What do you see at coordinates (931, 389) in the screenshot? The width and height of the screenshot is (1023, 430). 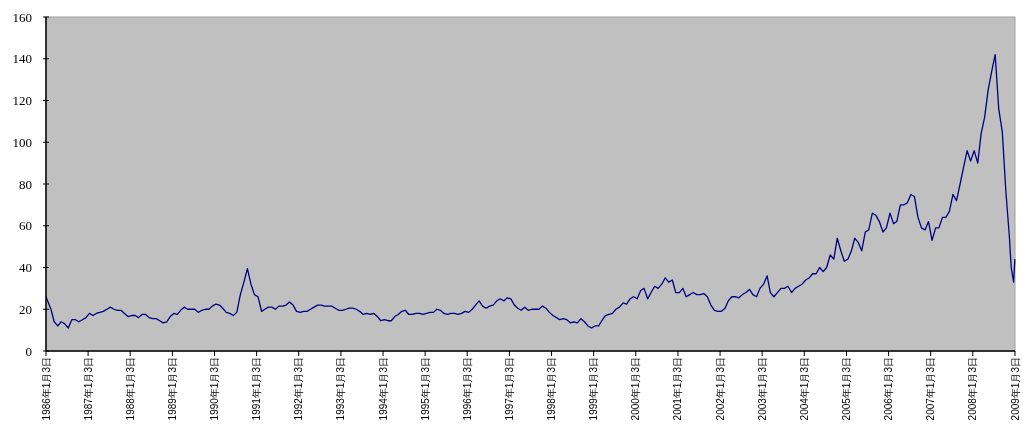 I see `x-tick-label: 2007年1月3日` at bounding box center [931, 389].